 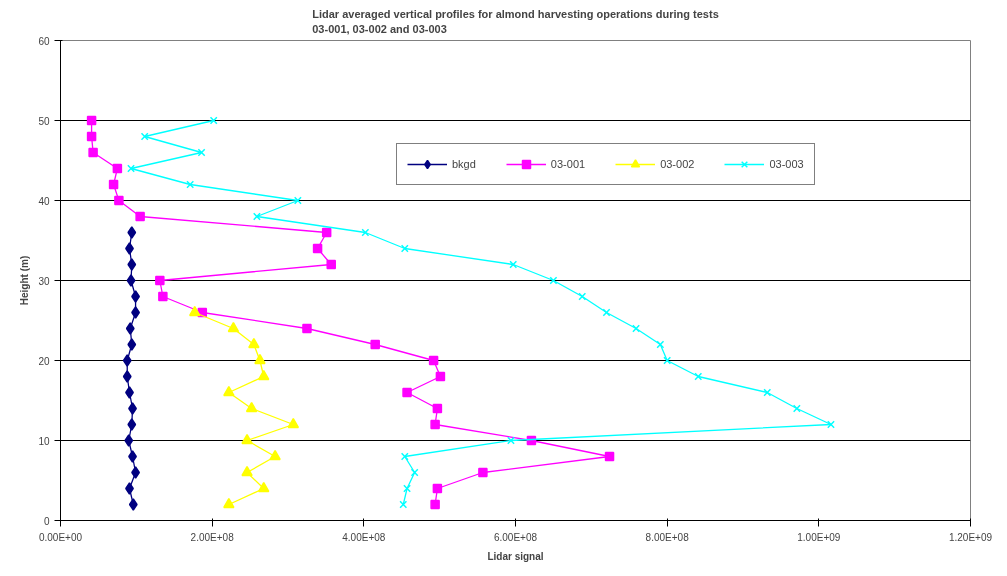 I want to click on legend-label: 03-003, so click(x=786, y=164).